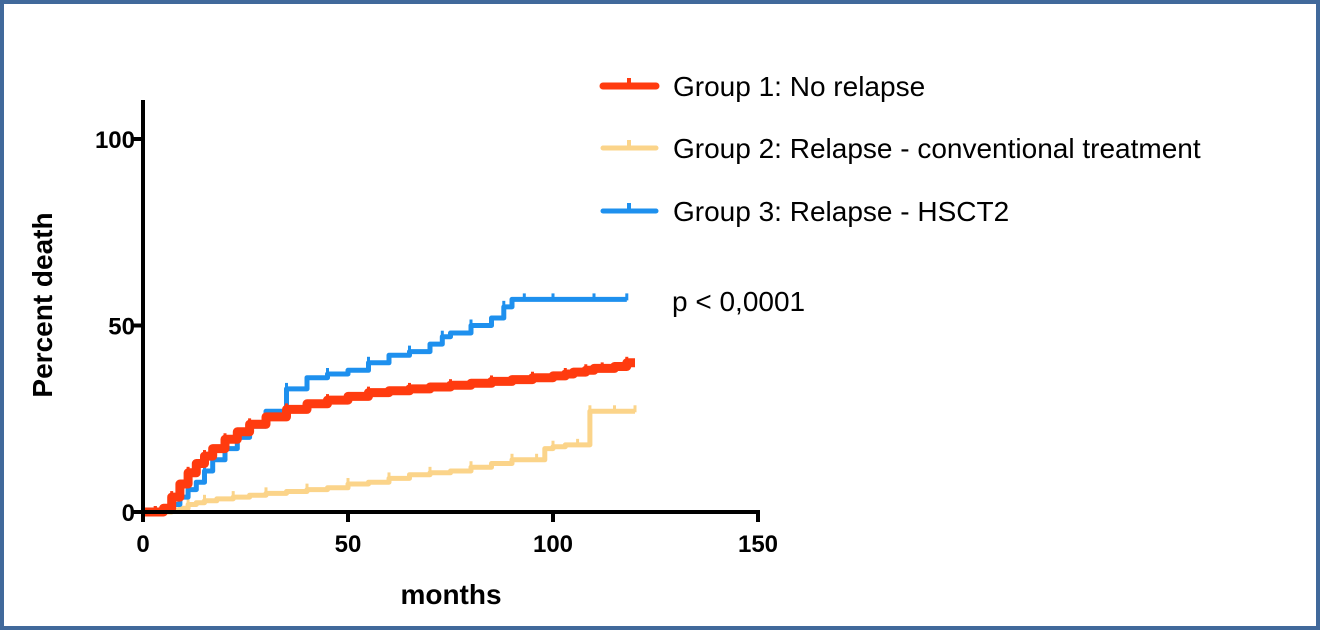  I want to click on series-curves, so click(390, 405).